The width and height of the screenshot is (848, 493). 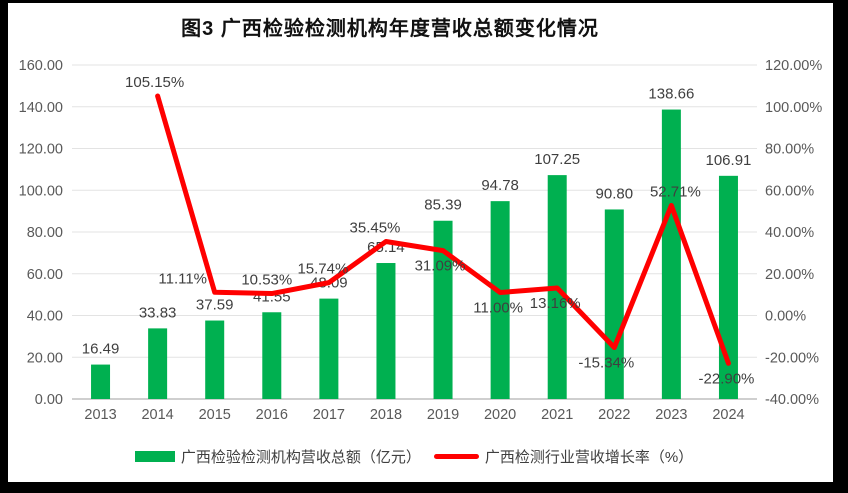 What do you see at coordinates (45, 317) in the screenshot?
I see `y-left-tick-label: 40.00` at bounding box center [45, 317].